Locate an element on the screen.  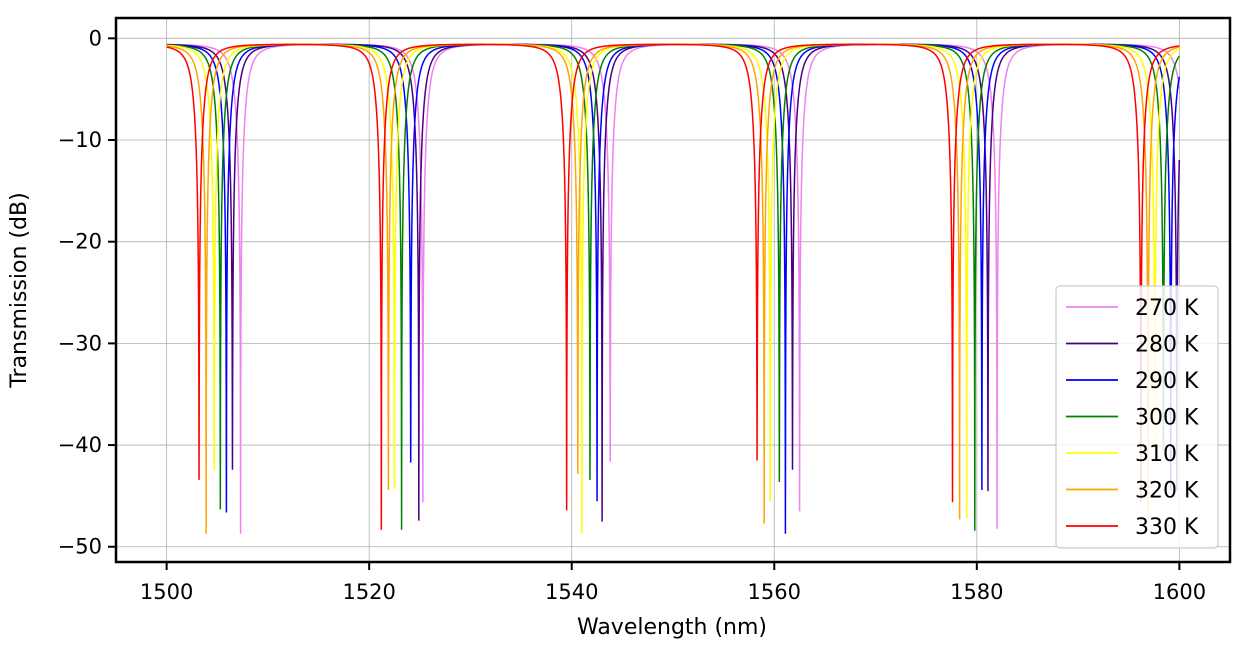
x-tick-label: 1540 is located at coordinates (571, 592).